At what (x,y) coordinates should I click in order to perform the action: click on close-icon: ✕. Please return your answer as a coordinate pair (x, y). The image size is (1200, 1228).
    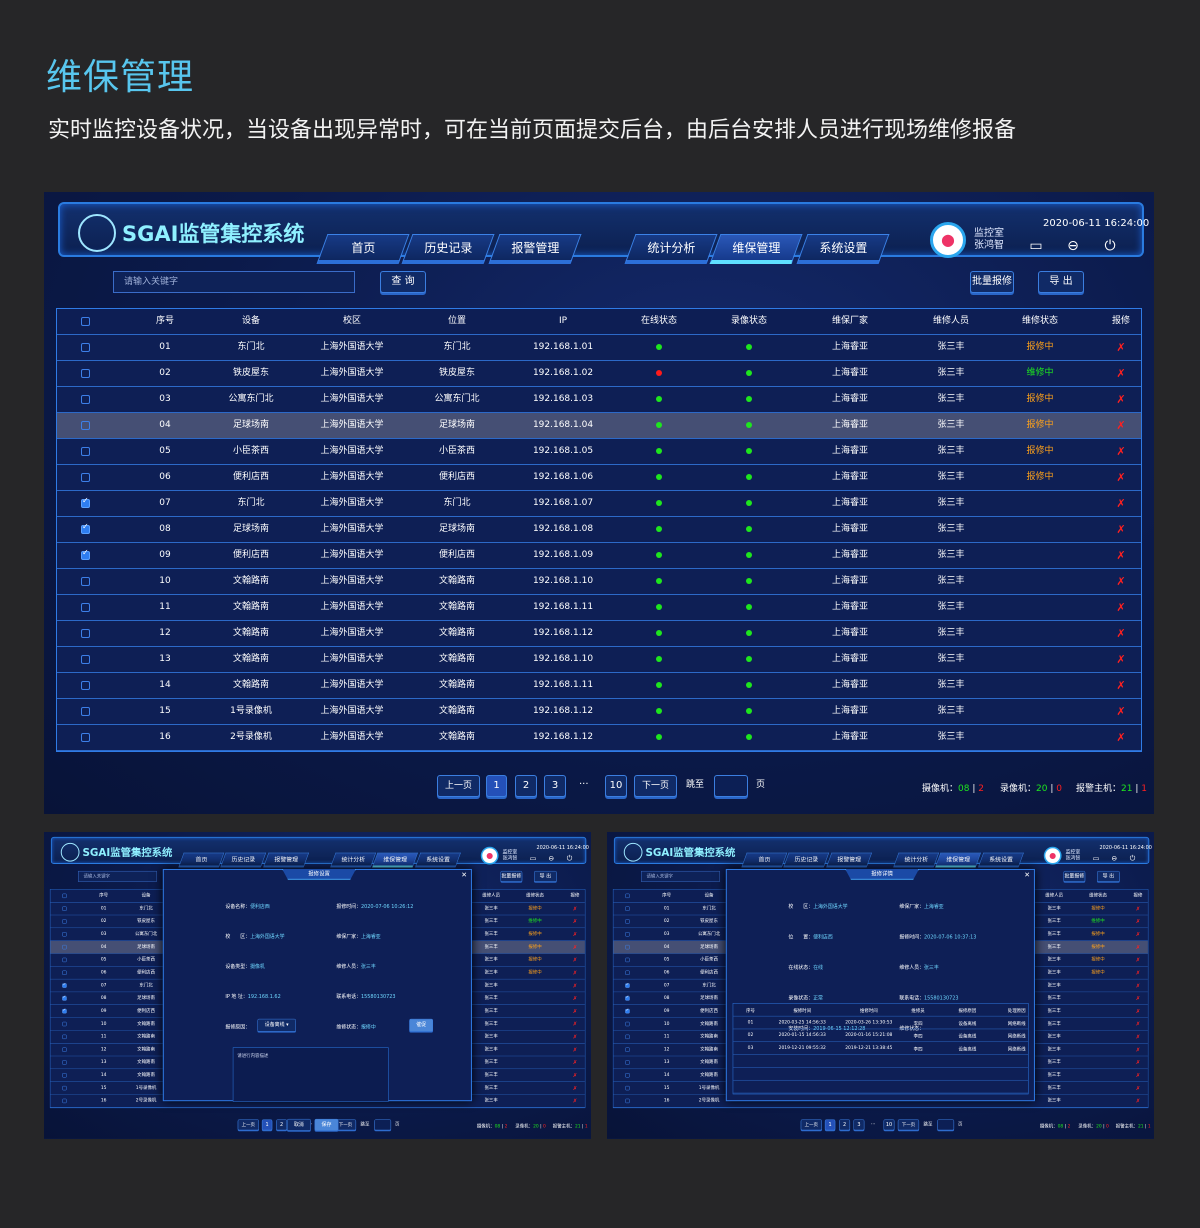
    Looking at the image, I should click on (464, 874).